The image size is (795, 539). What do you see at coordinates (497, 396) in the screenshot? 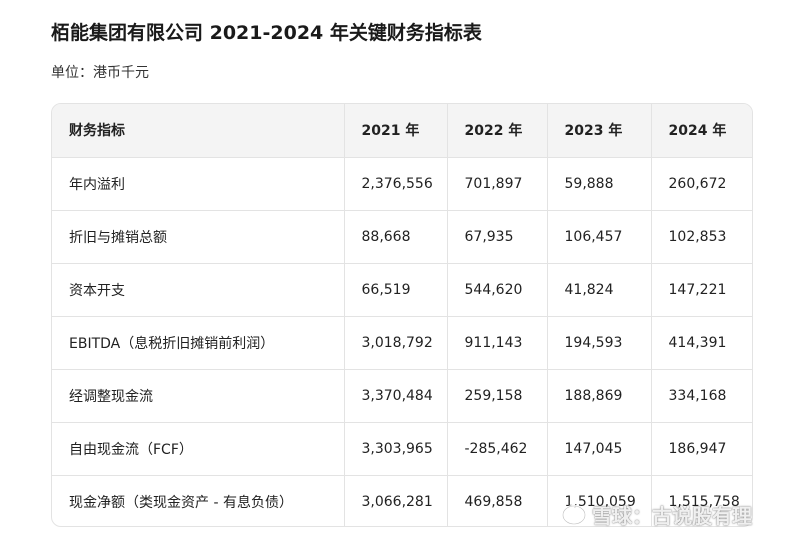
I see `value-cell: 259,158` at bounding box center [497, 396].